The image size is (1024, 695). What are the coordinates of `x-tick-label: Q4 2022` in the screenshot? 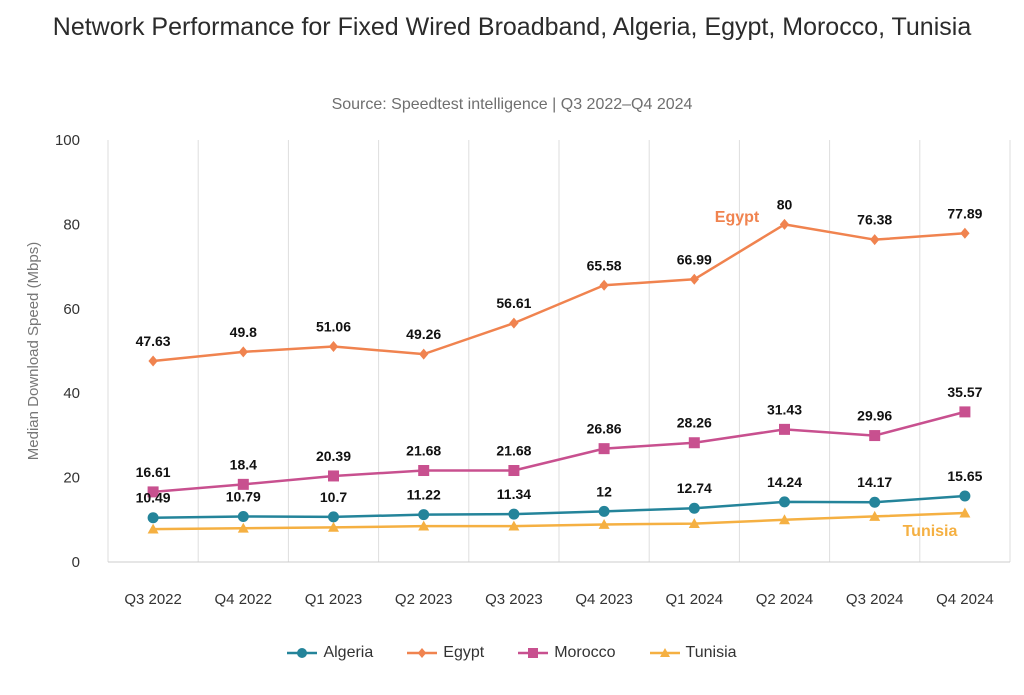 It's located at (244, 599).